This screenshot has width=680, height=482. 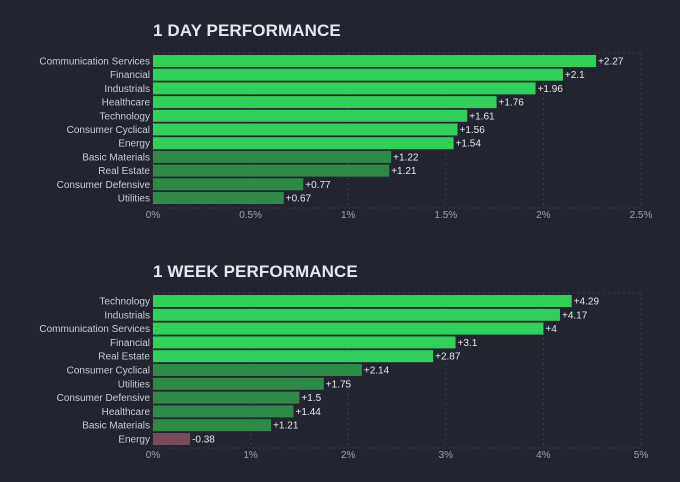 What do you see at coordinates (339, 384) in the screenshot?
I see `value-label: +1.75` at bounding box center [339, 384].